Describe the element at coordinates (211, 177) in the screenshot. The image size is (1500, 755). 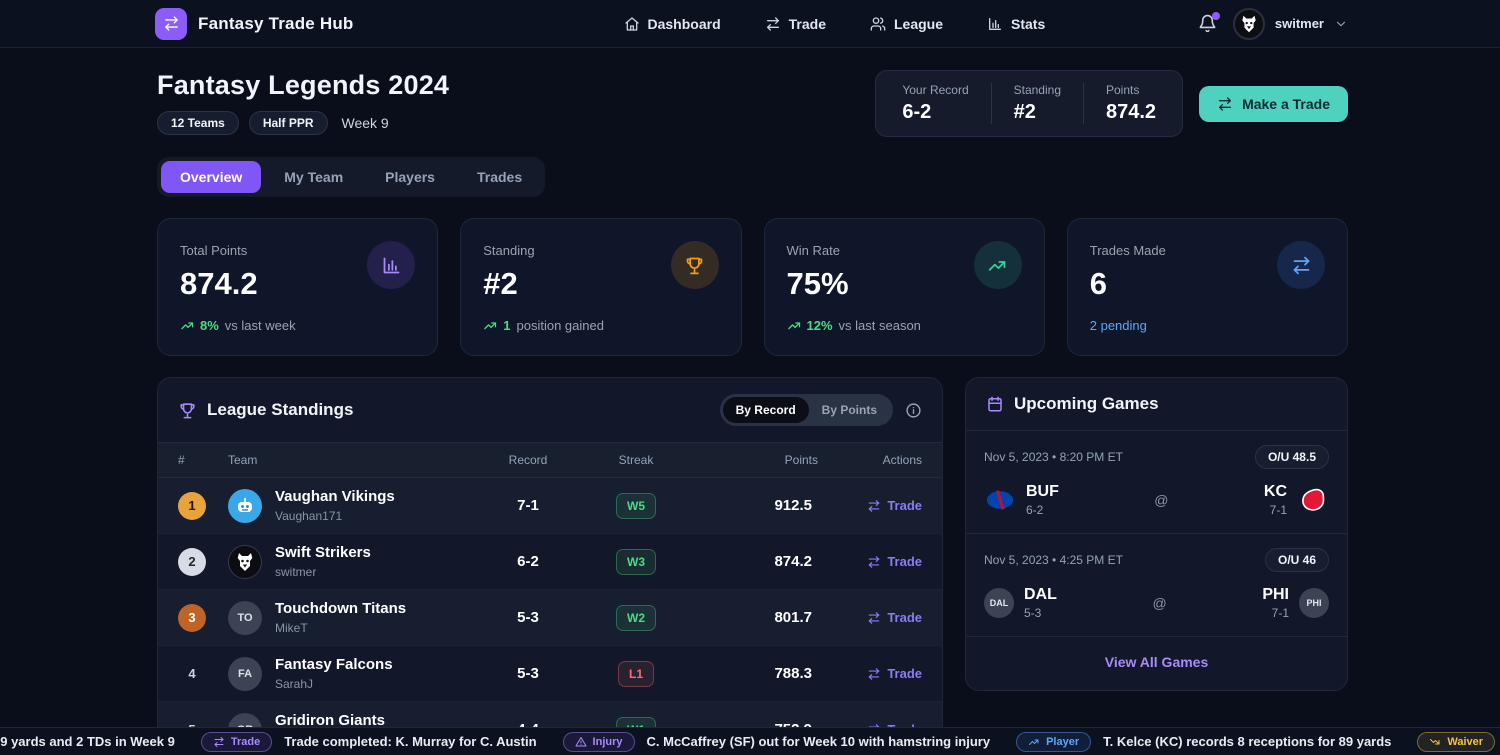
I see `tab-overview: Overview` at that location.